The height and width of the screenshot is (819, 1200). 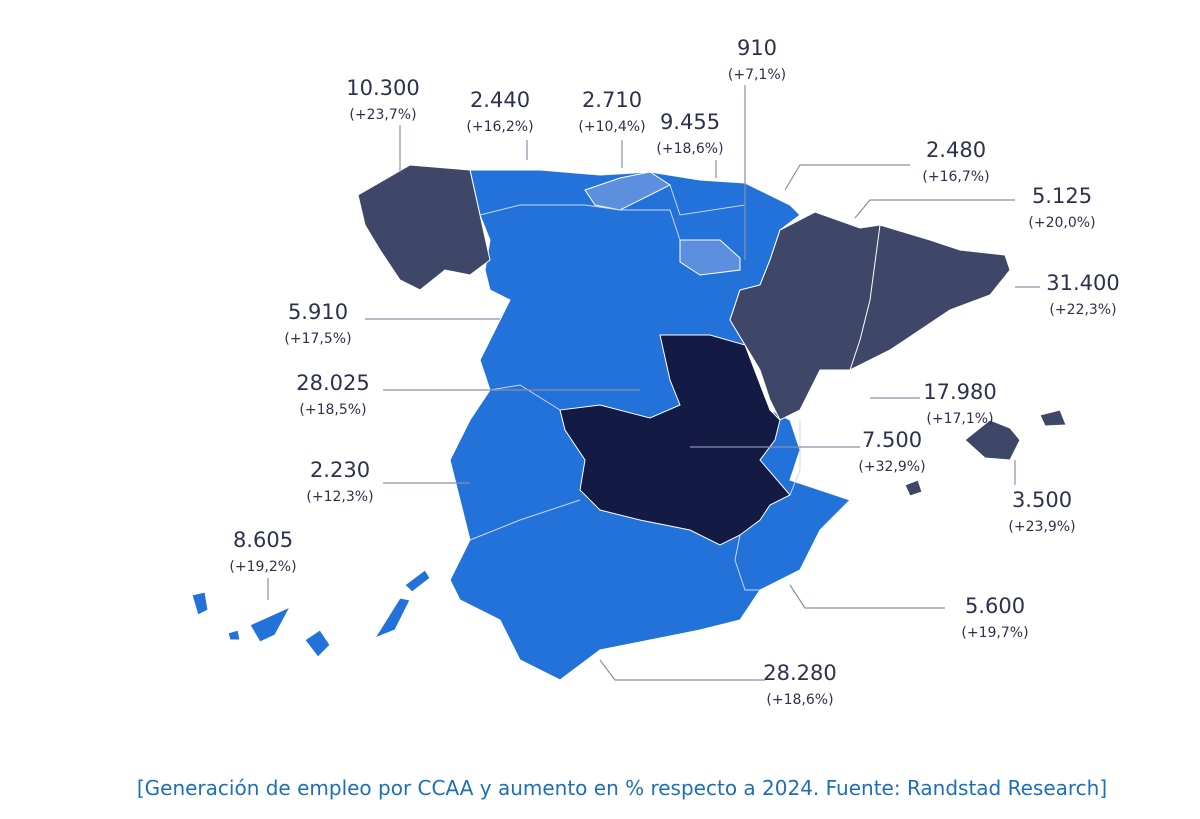 What do you see at coordinates (1062, 196) in the screenshot?
I see `region-value: 5.125` at bounding box center [1062, 196].